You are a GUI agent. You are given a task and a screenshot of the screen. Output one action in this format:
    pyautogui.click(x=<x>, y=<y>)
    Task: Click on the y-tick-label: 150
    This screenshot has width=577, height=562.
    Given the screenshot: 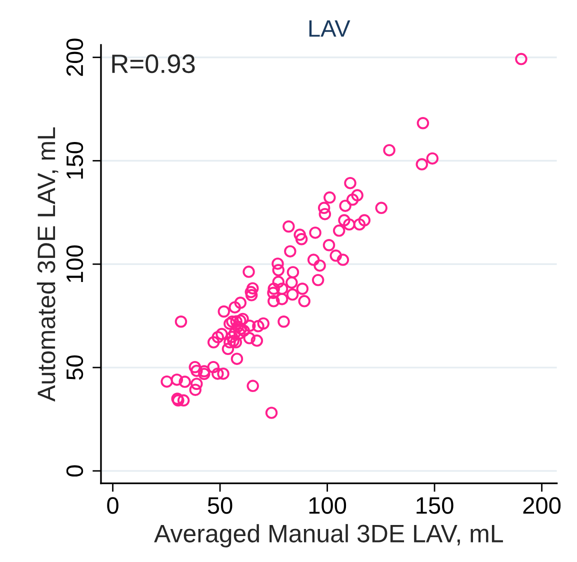 What is the action you would take?
    pyautogui.click(x=75, y=160)
    